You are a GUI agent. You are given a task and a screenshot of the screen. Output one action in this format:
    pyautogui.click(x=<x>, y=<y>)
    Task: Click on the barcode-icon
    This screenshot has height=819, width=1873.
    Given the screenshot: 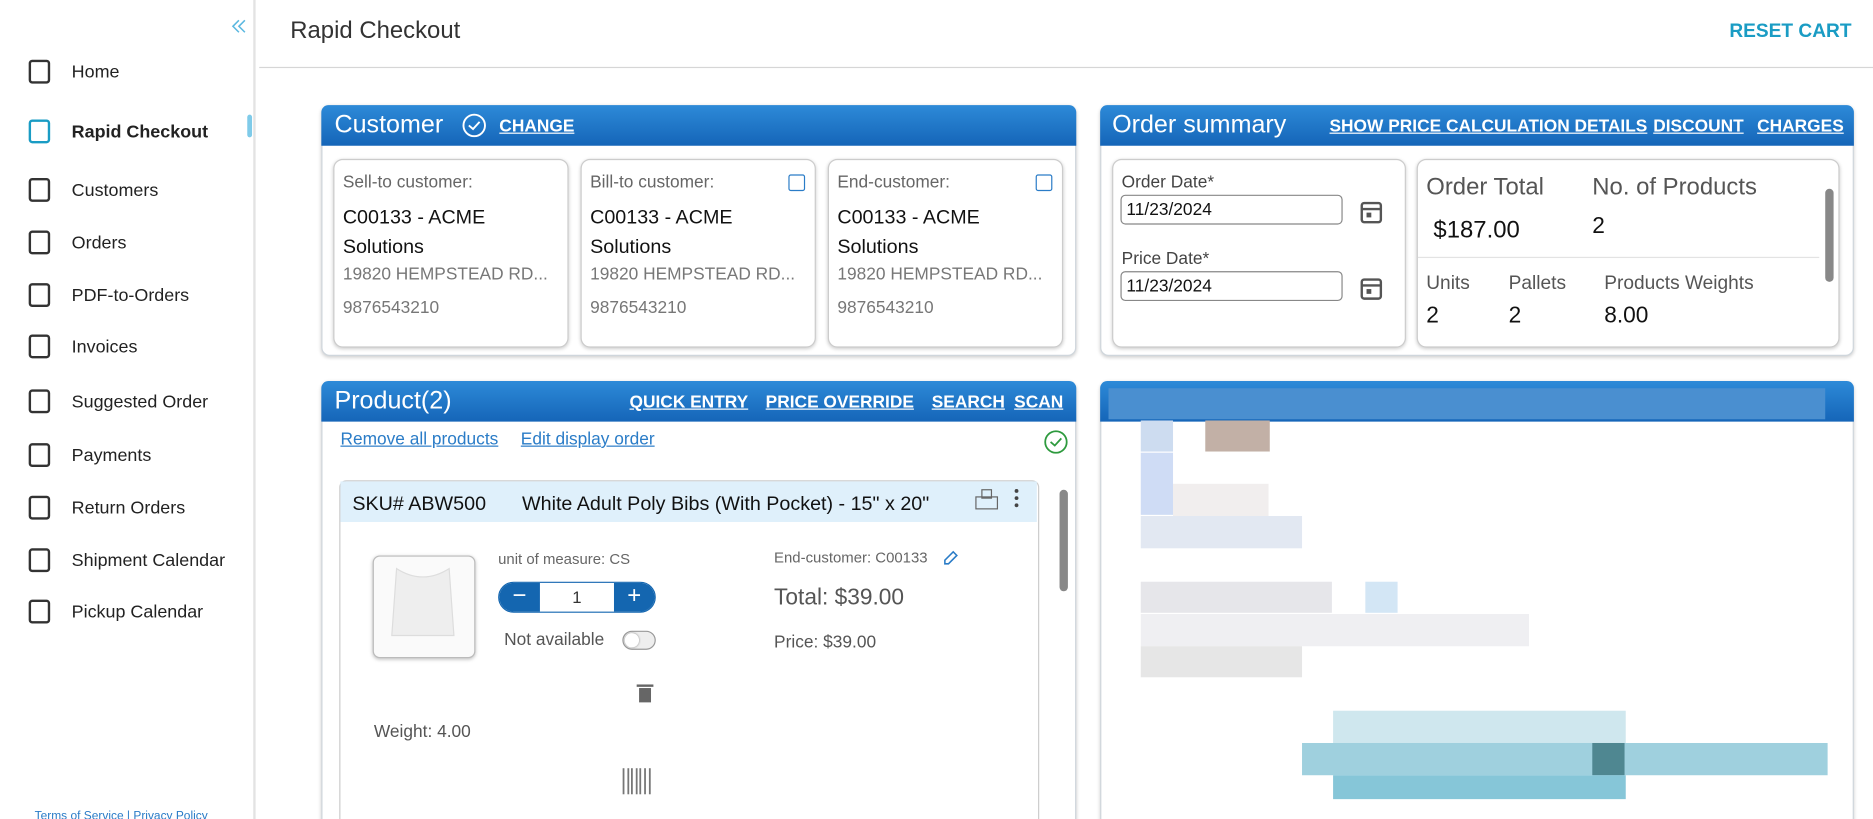 What is the action you would take?
    pyautogui.click(x=637, y=781)
    